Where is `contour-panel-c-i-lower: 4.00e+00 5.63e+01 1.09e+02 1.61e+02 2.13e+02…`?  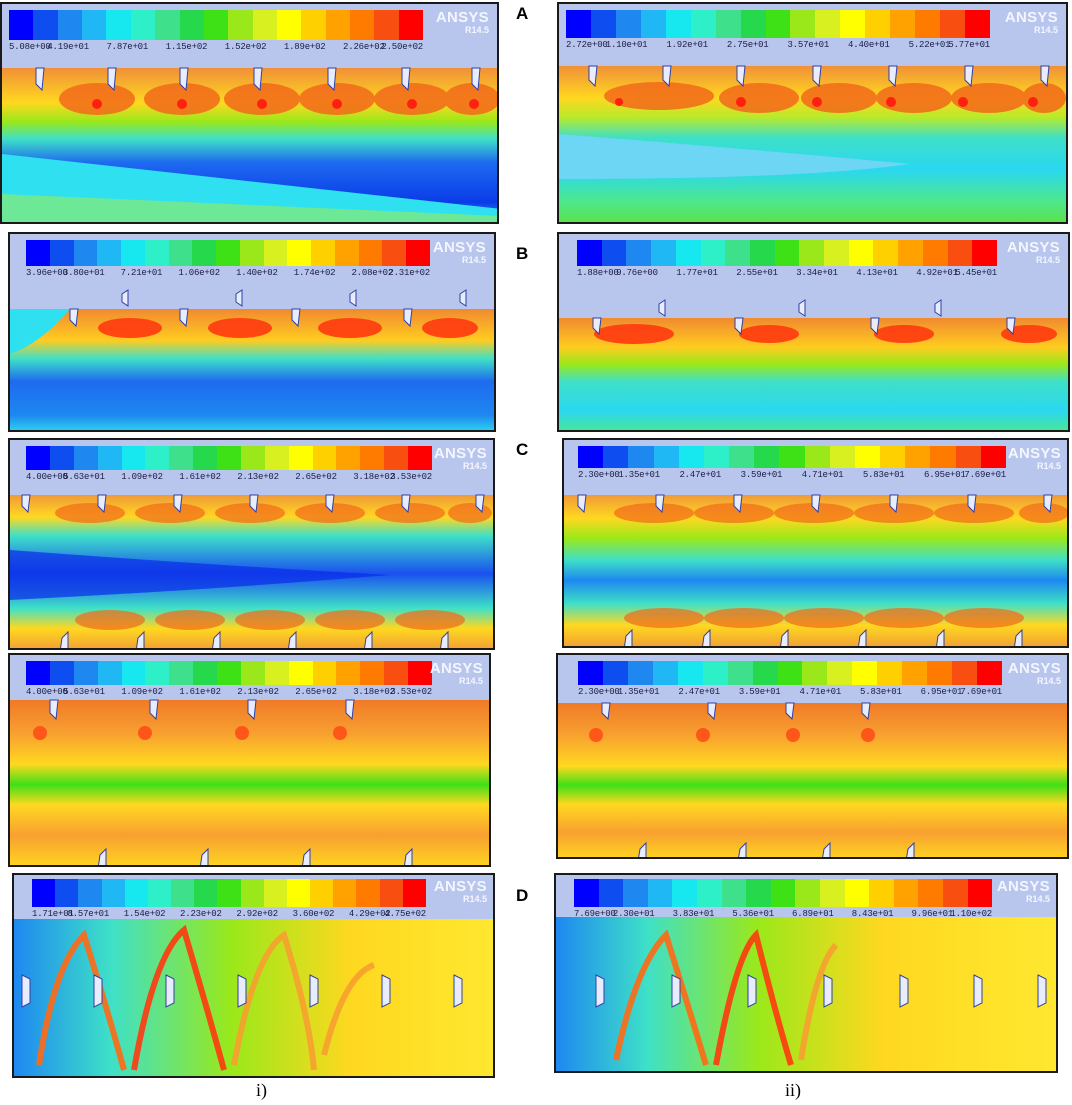
contour-panel-c-i-lower: 4.00e+00 5.63e+01 1.09e+02 1.61e+02 2.13e+02… is located at coordinates (249, 760).